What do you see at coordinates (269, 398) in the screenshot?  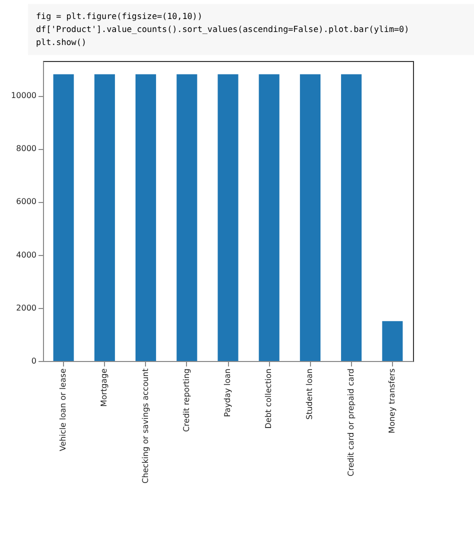 I see `x-tick-label: Debt collection` at bounding box center [269, 398].